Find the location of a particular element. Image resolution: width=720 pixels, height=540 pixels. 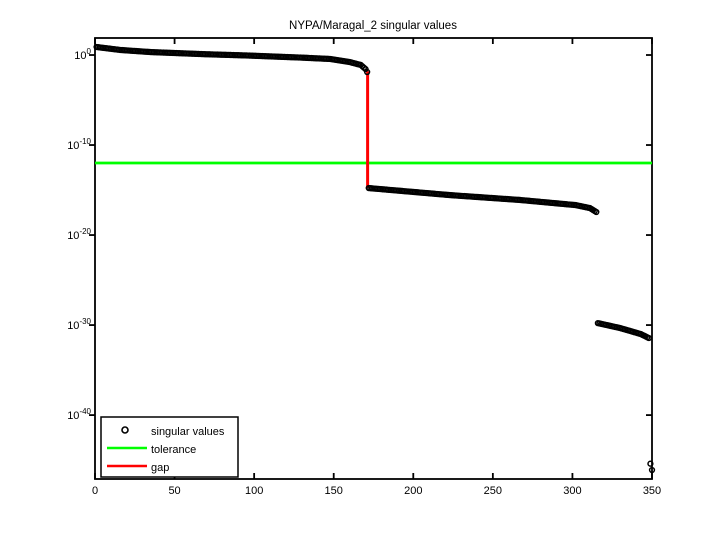

x-axis-tick-label: 350 is located at coordinates (652, 491).